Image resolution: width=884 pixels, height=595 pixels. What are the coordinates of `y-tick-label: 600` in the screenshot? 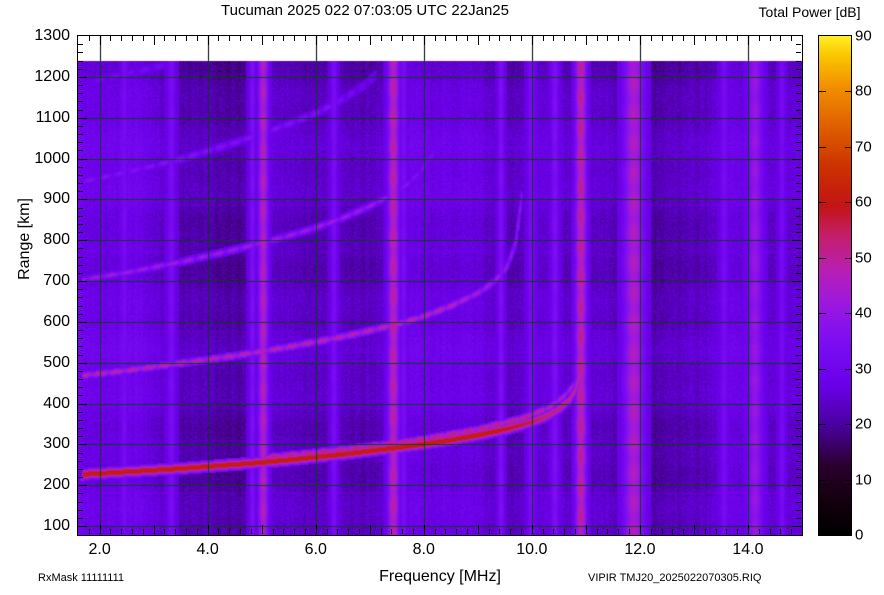 It's located at (56, 321).